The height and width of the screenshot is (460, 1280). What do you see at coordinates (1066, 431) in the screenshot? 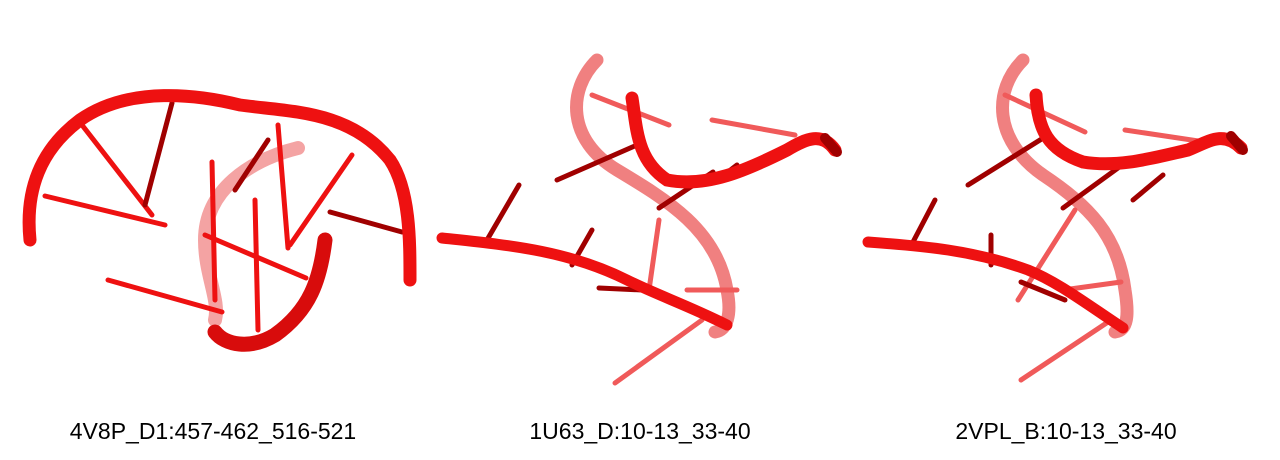
I see `structure-label-3: 2VPL_B:10-13_33-40` at bounding box center [1066, 431].